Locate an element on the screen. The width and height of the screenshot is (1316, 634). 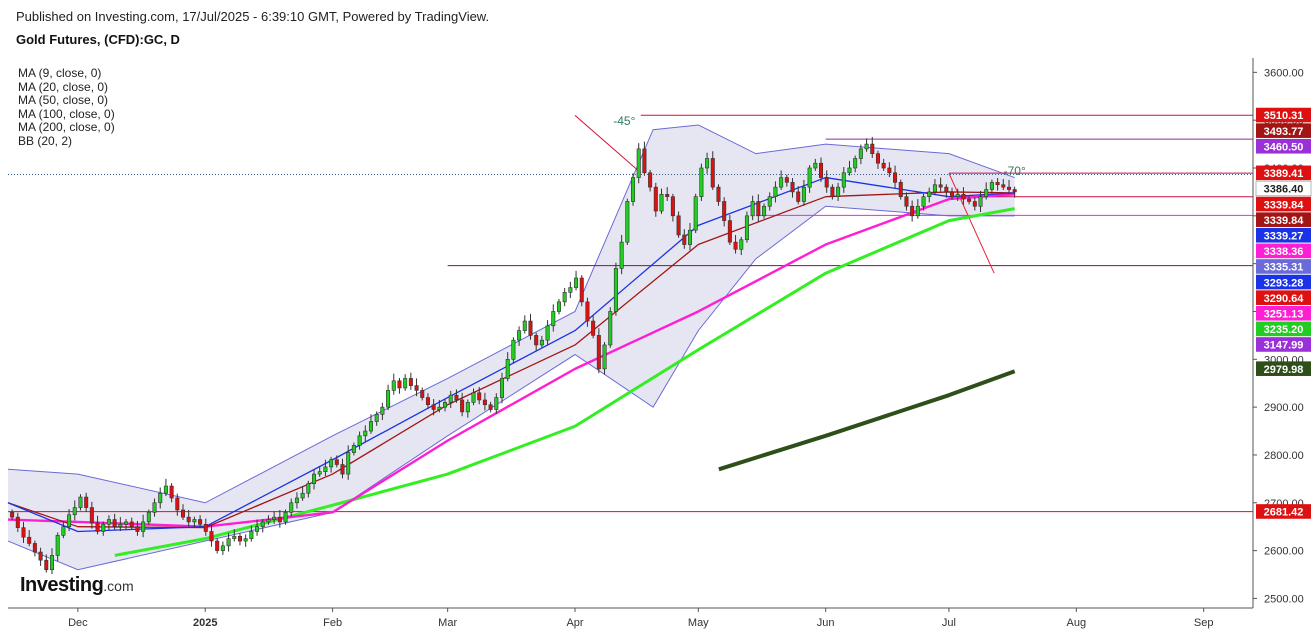
price-label-text: 3493.77 is located at coordinates (1284, 132).